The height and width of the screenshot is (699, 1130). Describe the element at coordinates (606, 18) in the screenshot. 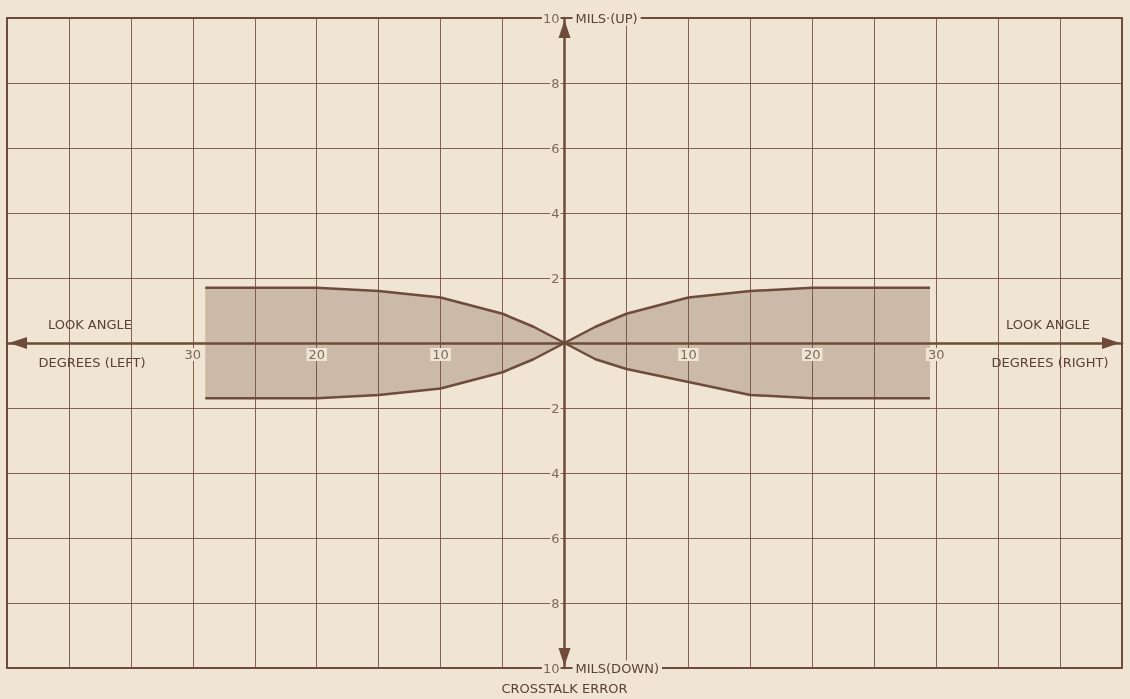

I see `annotation: MILS·(UP)` at that location.